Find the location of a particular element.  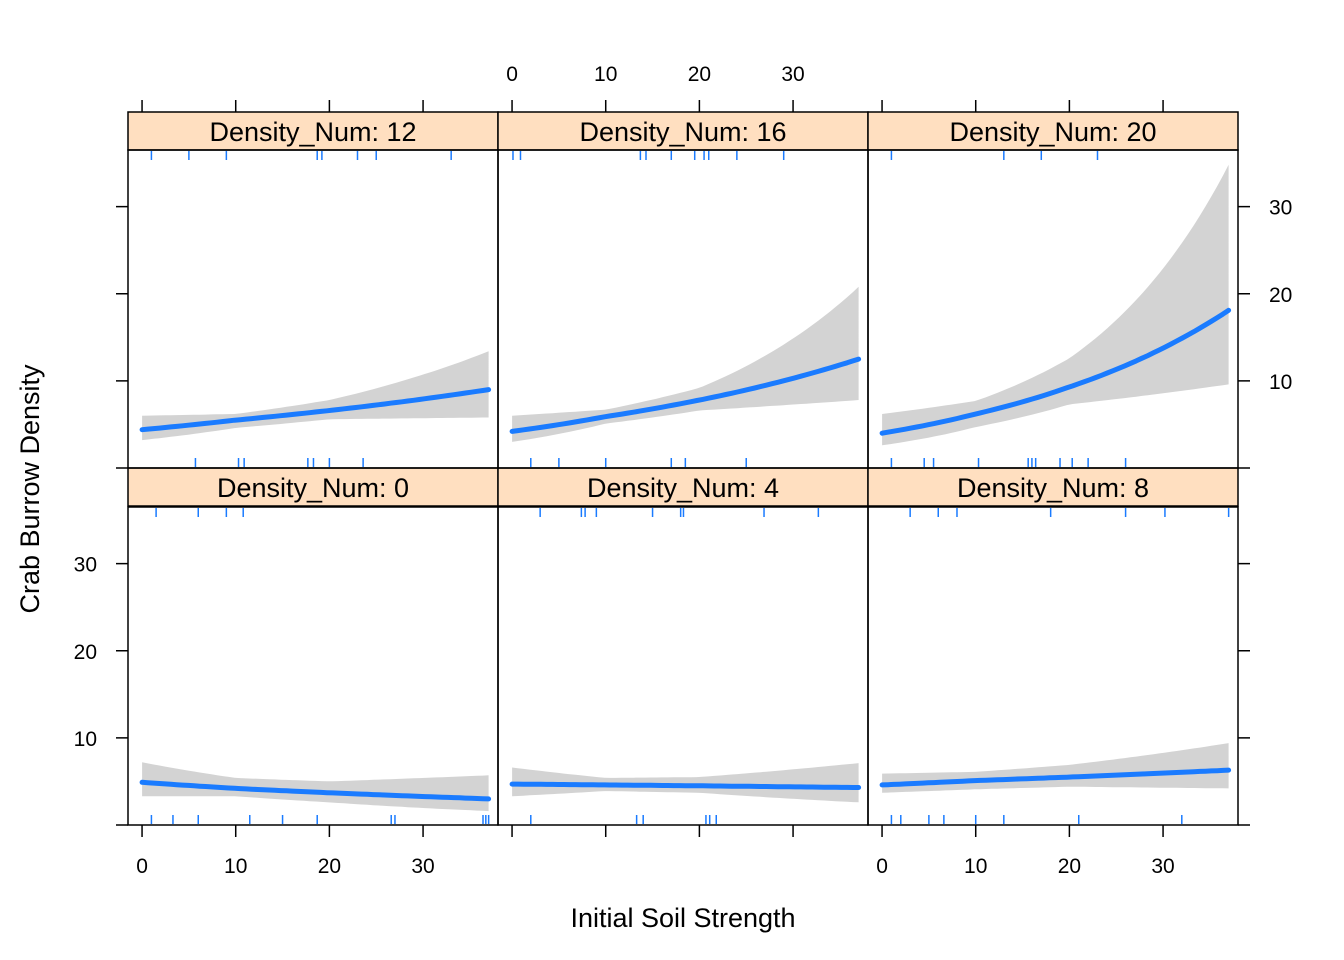

panel-strip-label: Density_Num: 12 is located at coordinates (312, 132).